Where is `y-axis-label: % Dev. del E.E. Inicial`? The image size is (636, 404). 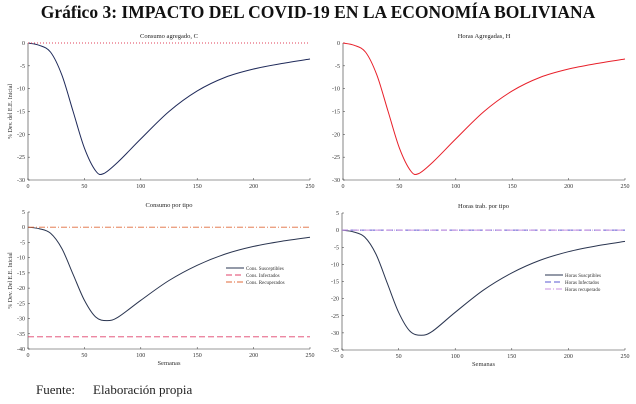
y-axis-label: % Dev. del E.E. Inicial is located at coordinates (11, 111).